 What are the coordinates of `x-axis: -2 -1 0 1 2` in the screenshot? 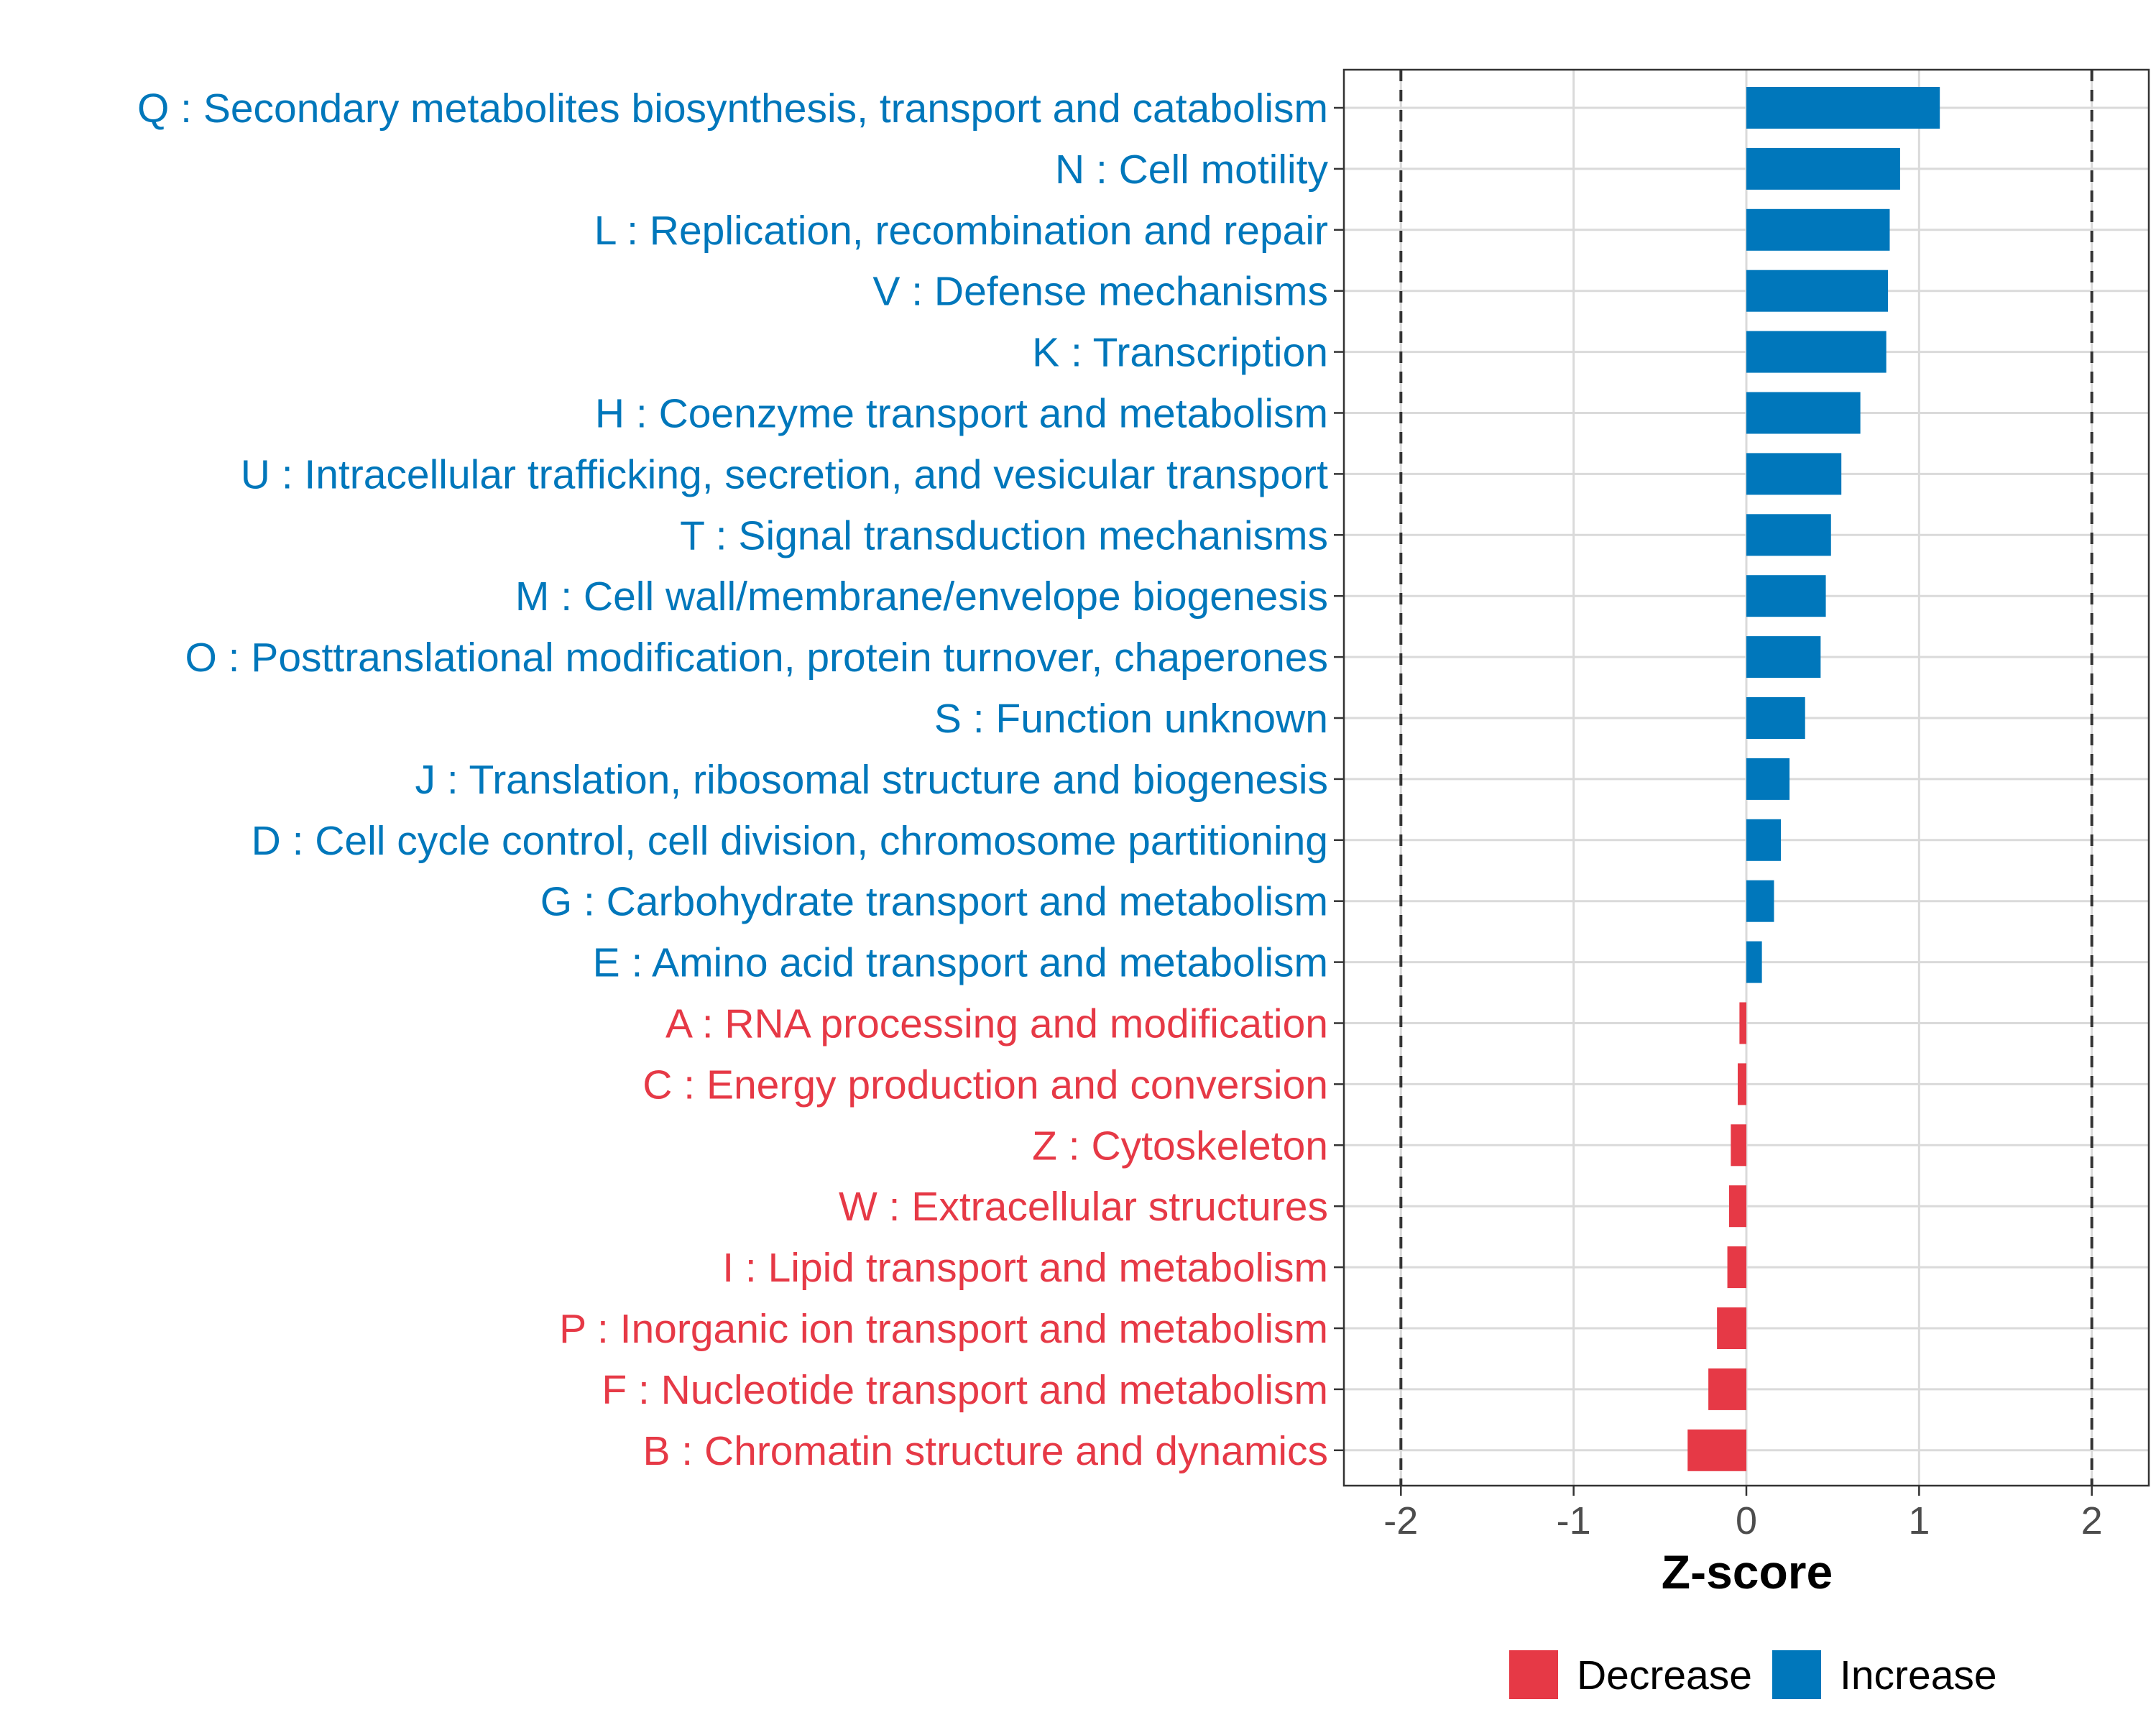 It's located at (1743, 1514).